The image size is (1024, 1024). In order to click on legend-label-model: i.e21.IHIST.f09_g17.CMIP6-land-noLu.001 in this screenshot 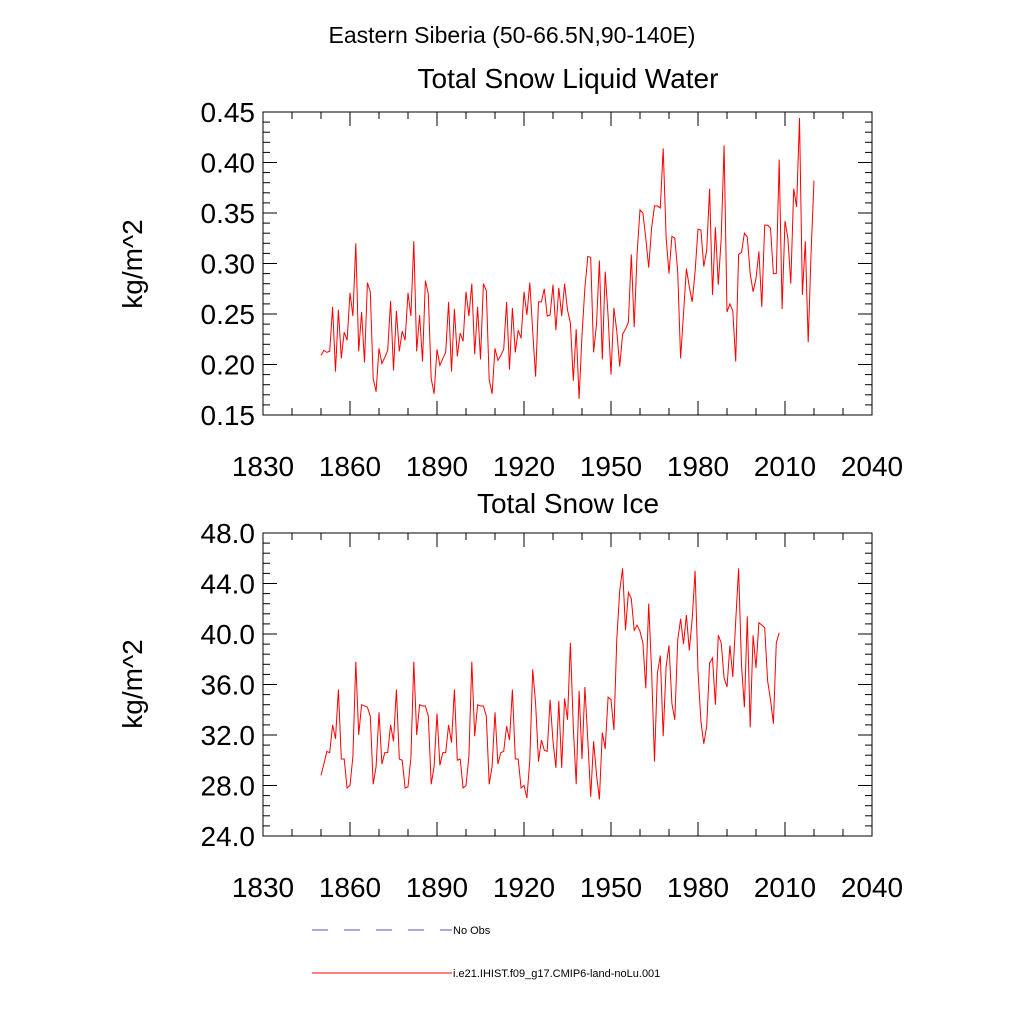, I will do `click(556, 974)`.